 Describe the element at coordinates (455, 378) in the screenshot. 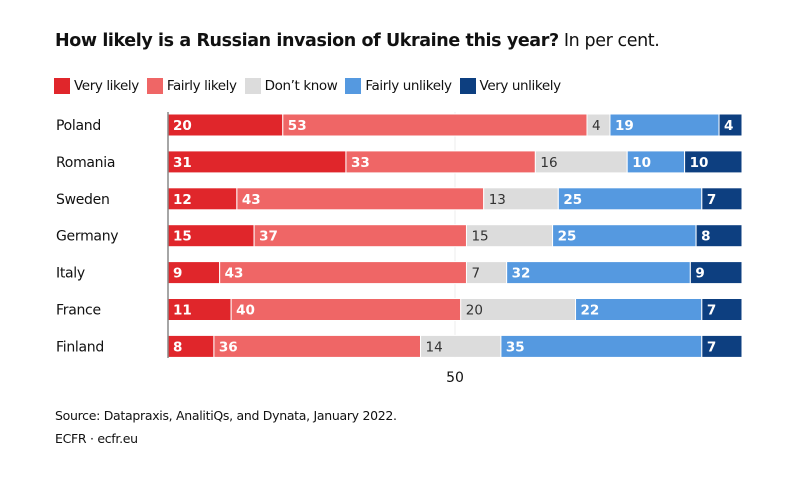

I see `x-tick-label: 50` at that location.